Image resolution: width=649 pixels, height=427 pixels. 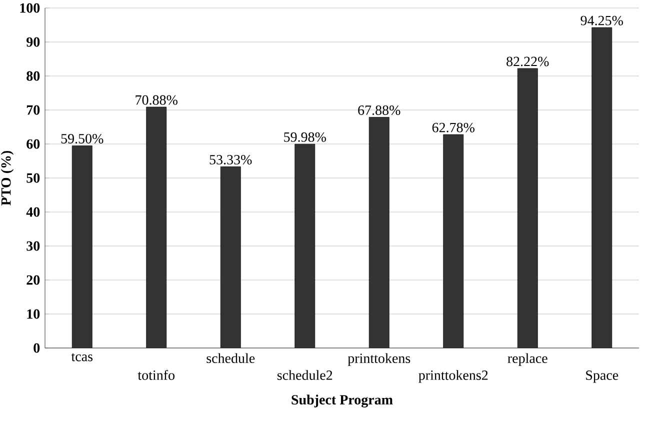 What do you see at coordinates (156, 375) in the screenshot?
I see `x-tick-label: totinfo` at bounding box center [156, 375].